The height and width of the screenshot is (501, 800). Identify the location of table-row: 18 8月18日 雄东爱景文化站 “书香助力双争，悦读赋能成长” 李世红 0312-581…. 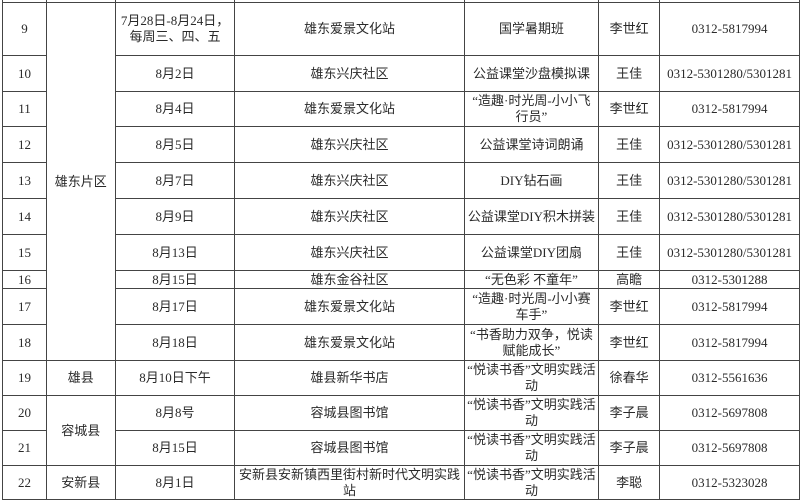
(401, 342).